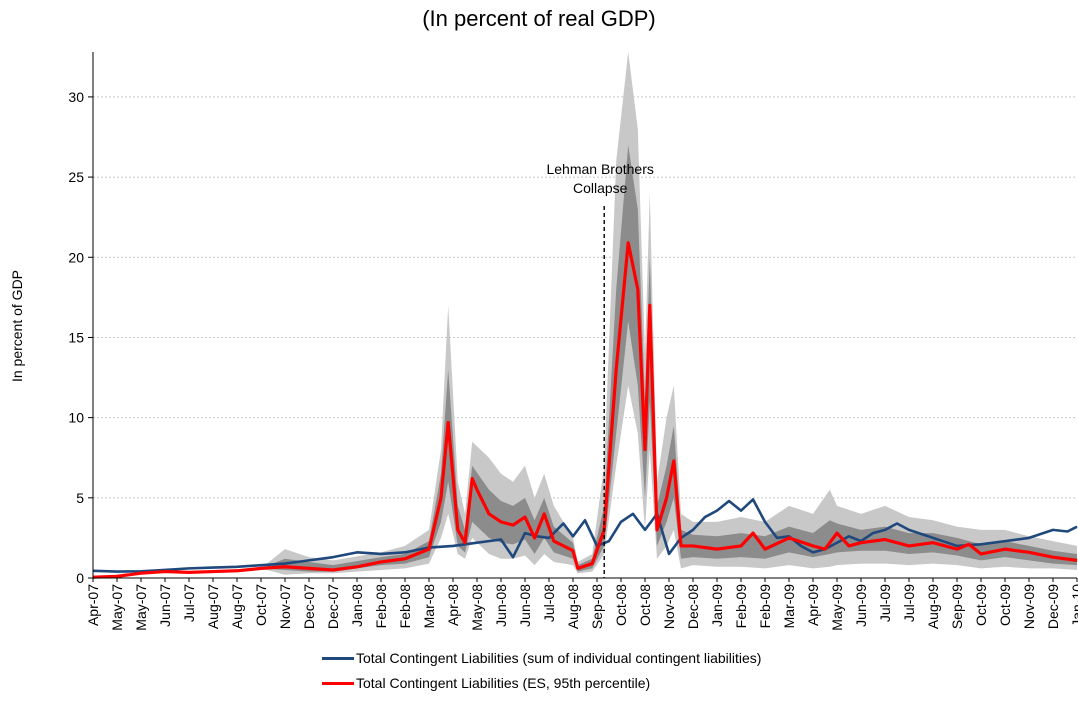 The width and height of the screenshot is (1078, 724). I want to click on chart-title: (In percent of real GDP), so click(539, 18).